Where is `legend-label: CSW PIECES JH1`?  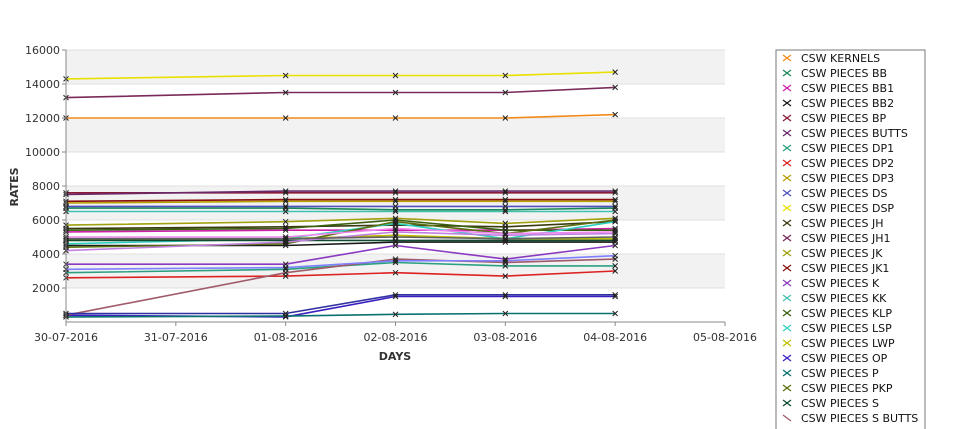 legend-label: CSW PIECES JH1 is located at coordinates (846, 238).